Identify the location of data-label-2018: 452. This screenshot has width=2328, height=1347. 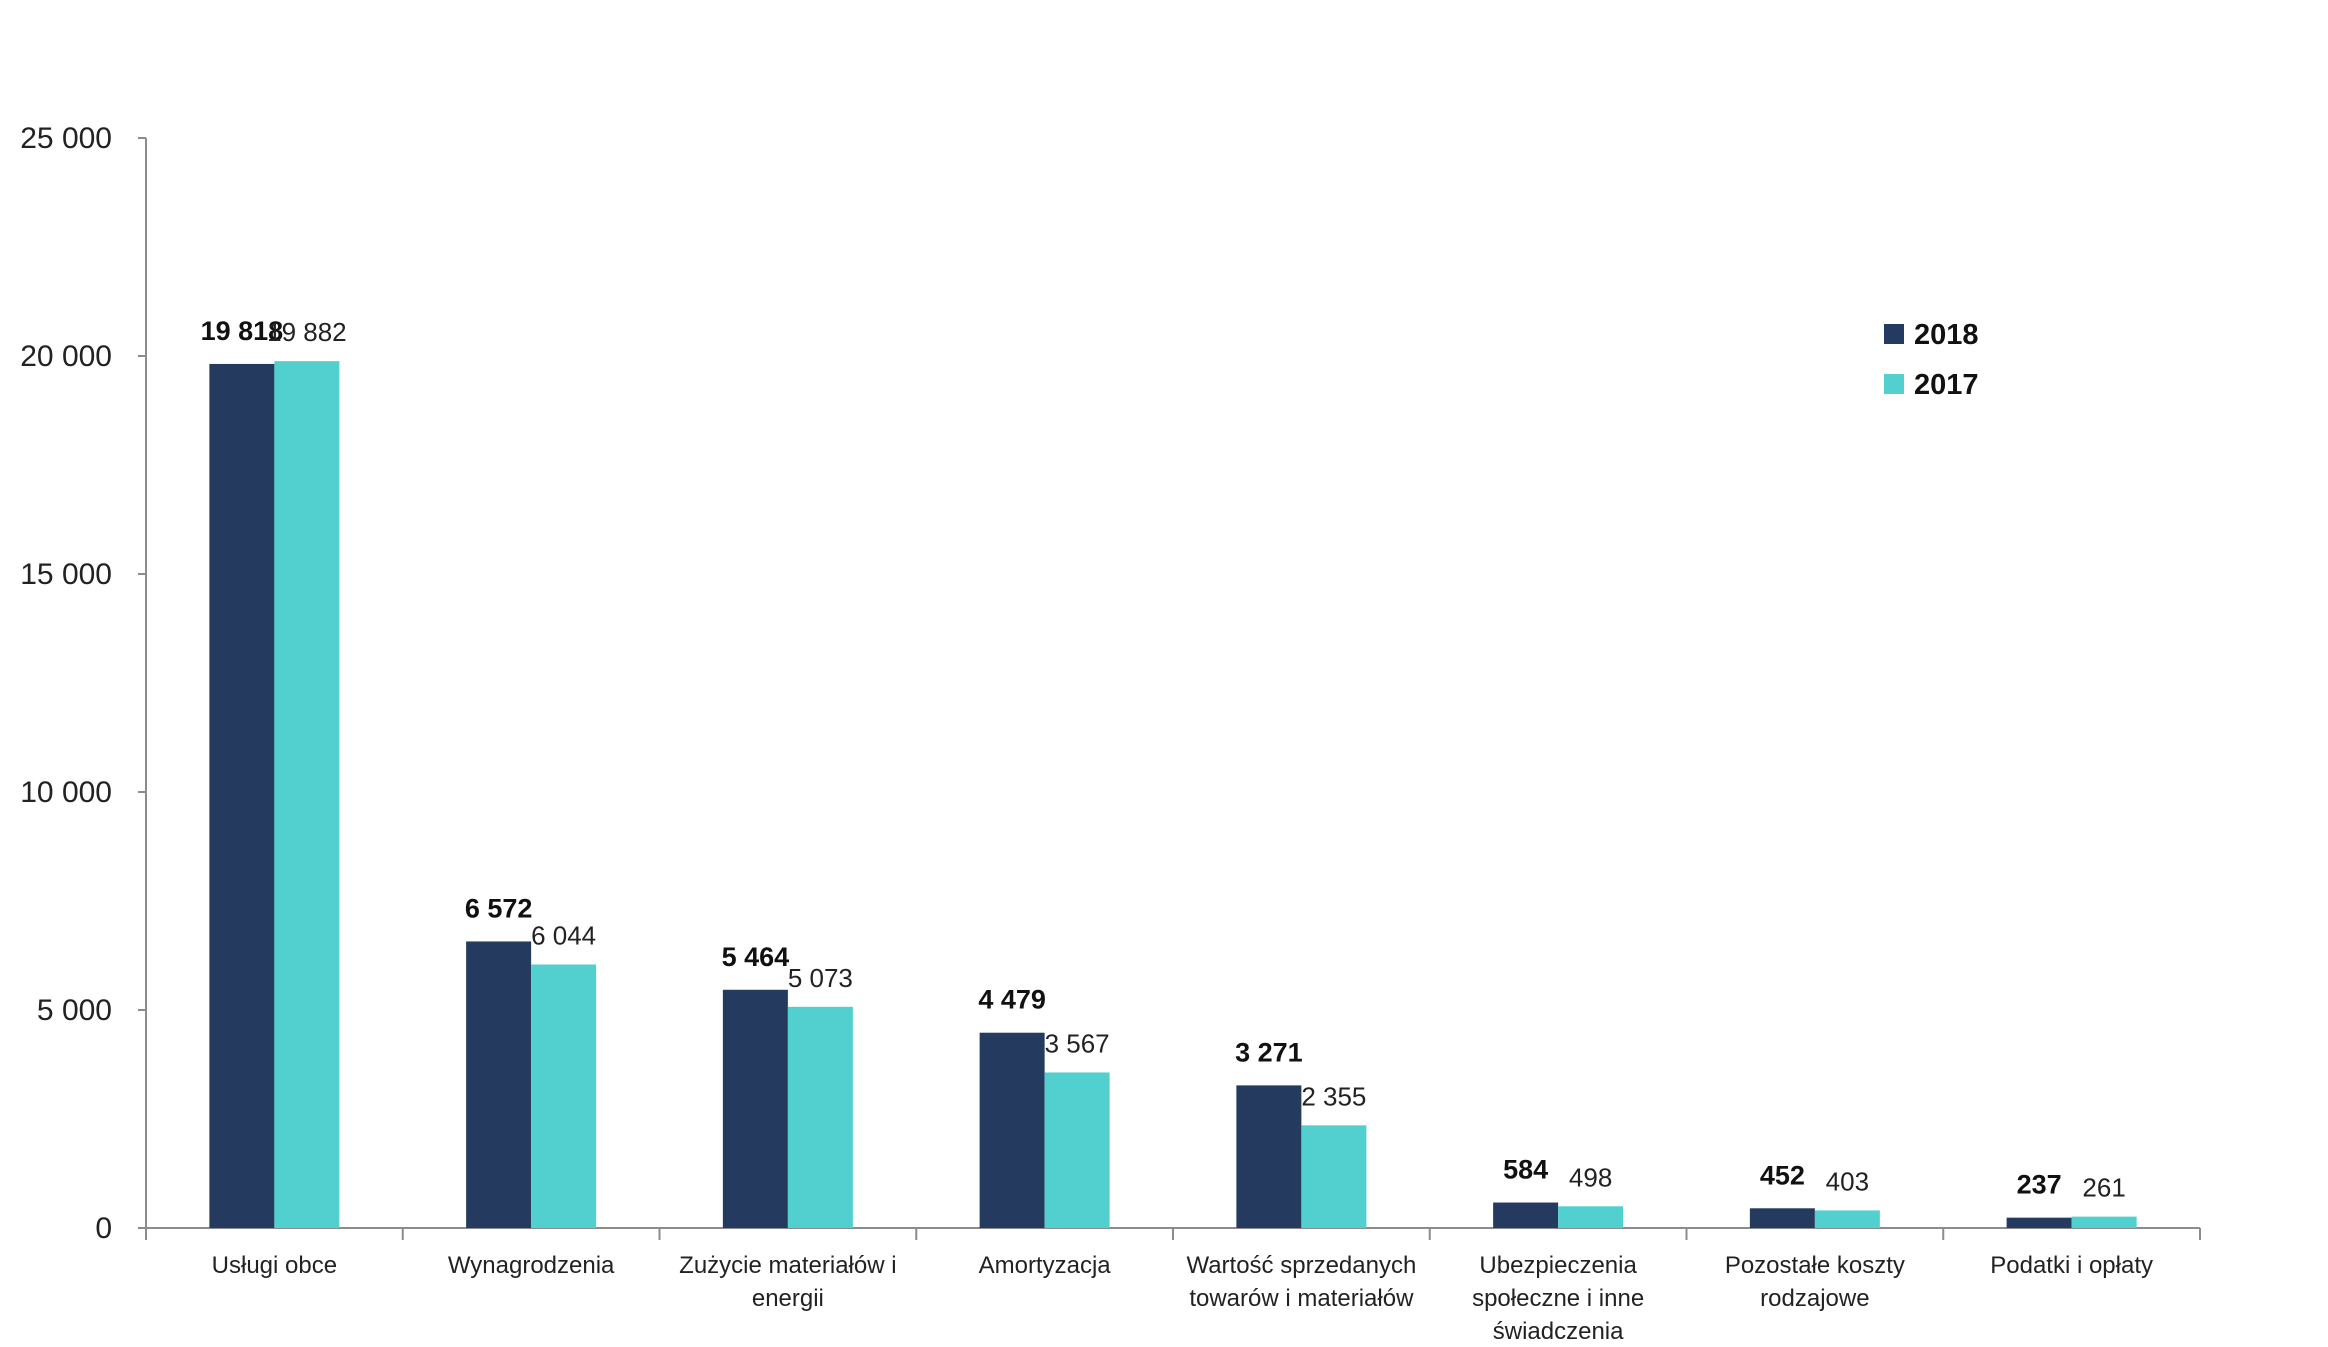
(1782, 1175).